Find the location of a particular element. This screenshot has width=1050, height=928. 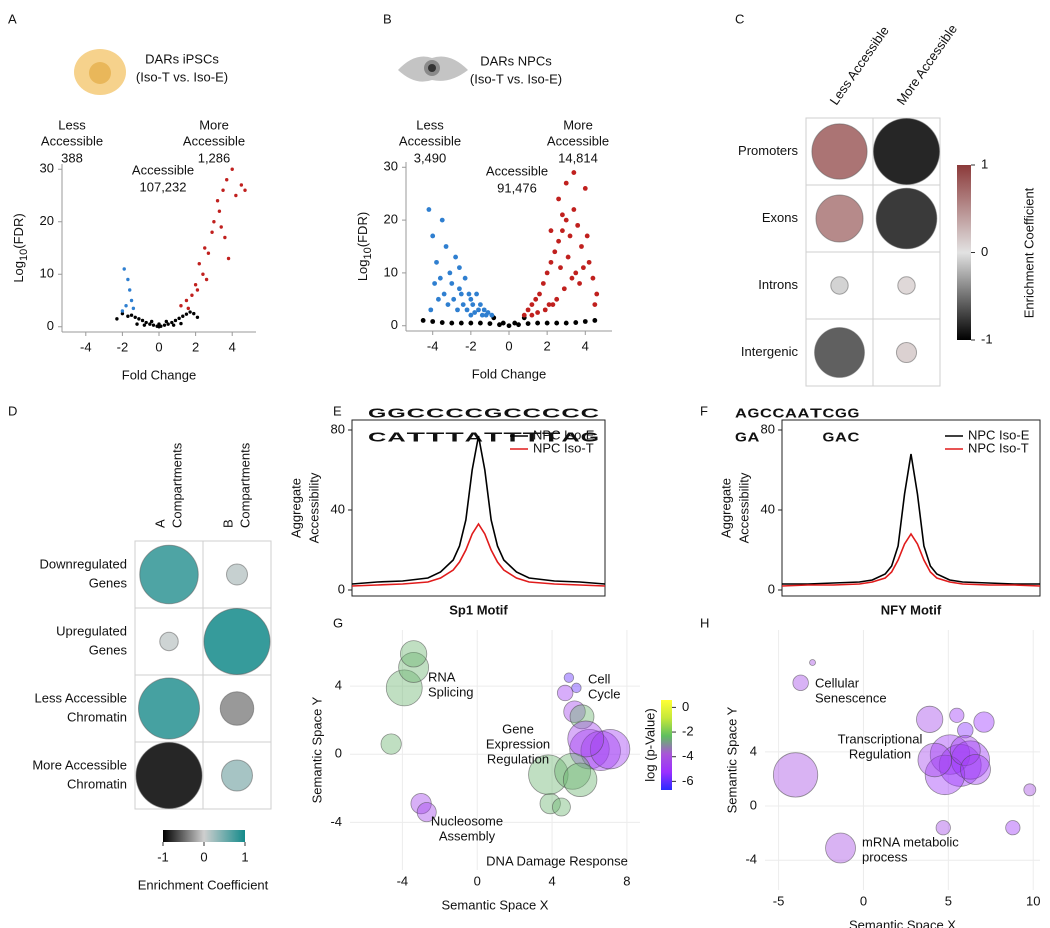

annotation: Transcriptional is located at coordinates (880, 738).